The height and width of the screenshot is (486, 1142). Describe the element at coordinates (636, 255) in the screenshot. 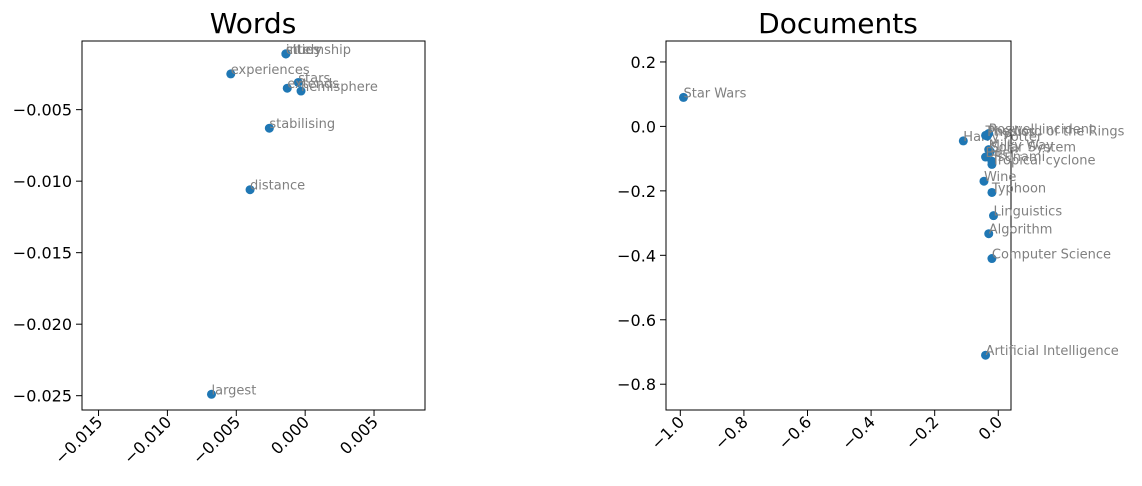

I see `documents-y-tick-label: −0.4` at that location.